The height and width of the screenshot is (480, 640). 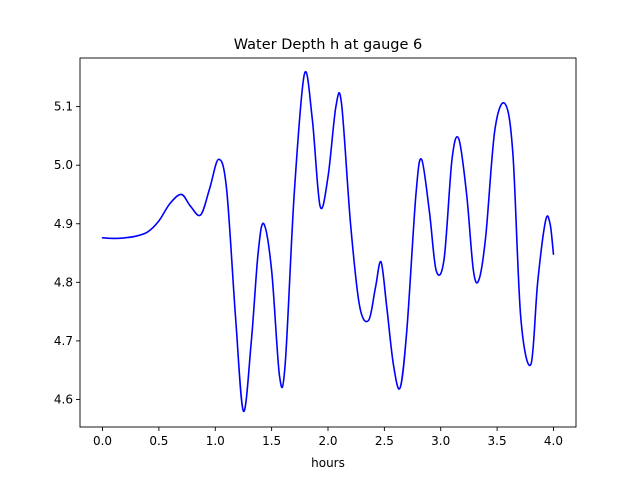 I want to click on x-tick-label: 2.0, so click(x=327, y=441).